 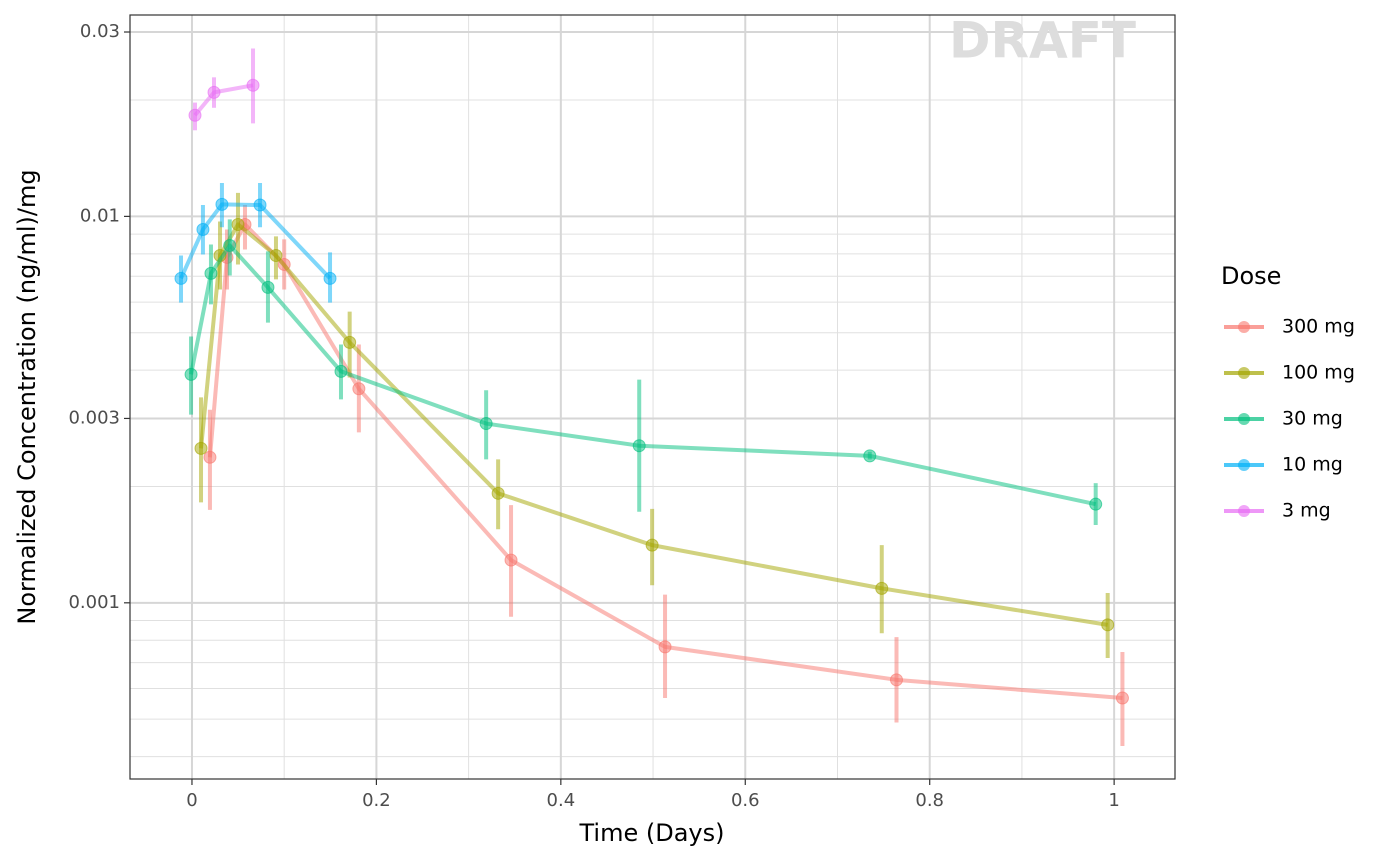 What do you see at coordinates (191, 800) in the screenshot?
I see `x-tick-label: 0` at bounding box center [191, 800].